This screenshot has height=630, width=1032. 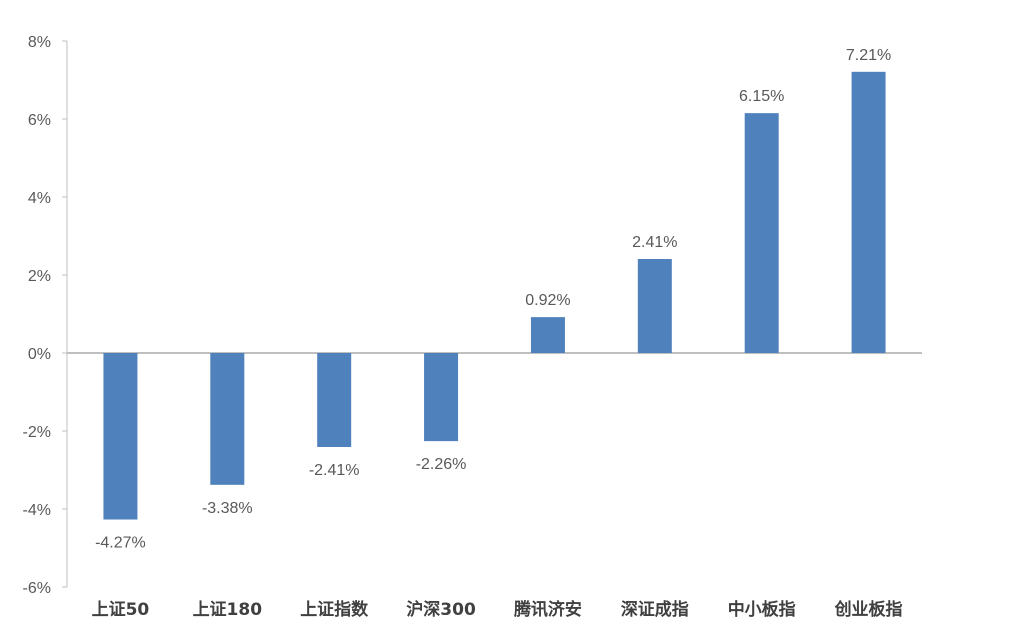 What do you see at coordinates (39, 198) in the screenshot?
I see `y-tick-label: 4%` at bounding box center [39, 198].